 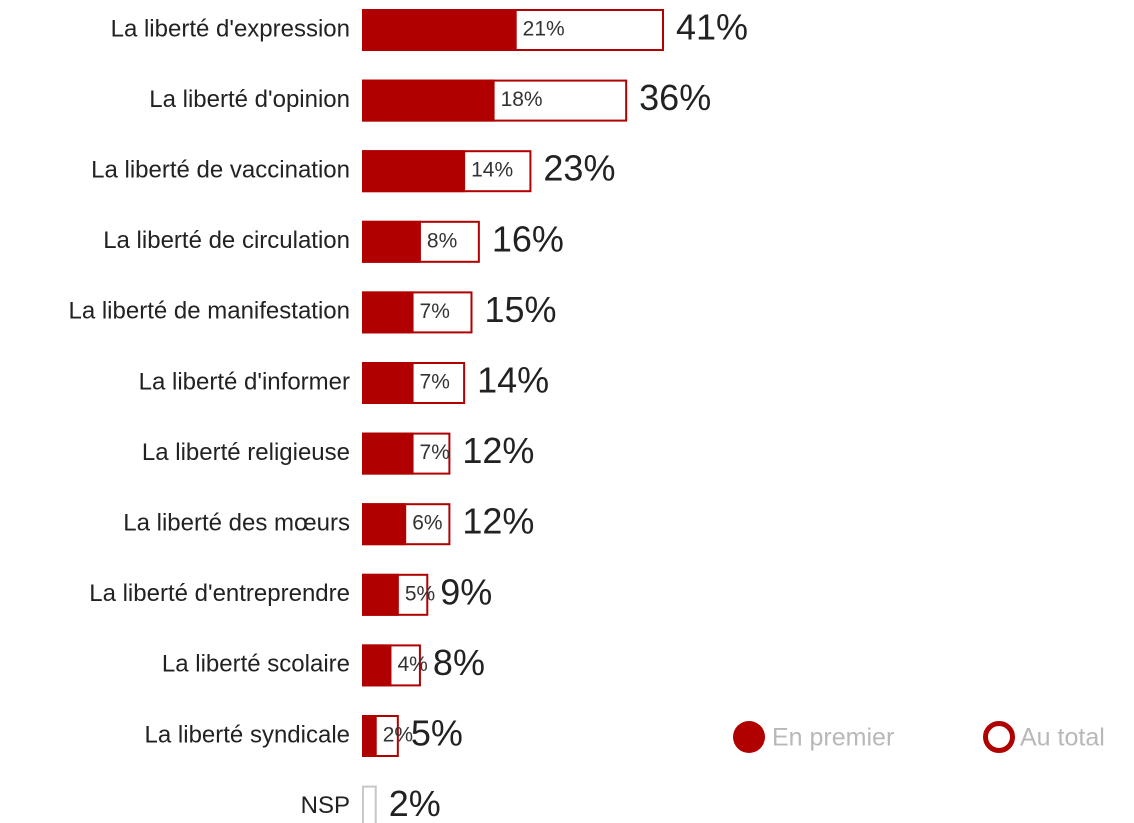 What do you see at coordinates (1062, 738) in the screenshot?
I see `legend-label: Au total` at bounding box center [1062, 738].